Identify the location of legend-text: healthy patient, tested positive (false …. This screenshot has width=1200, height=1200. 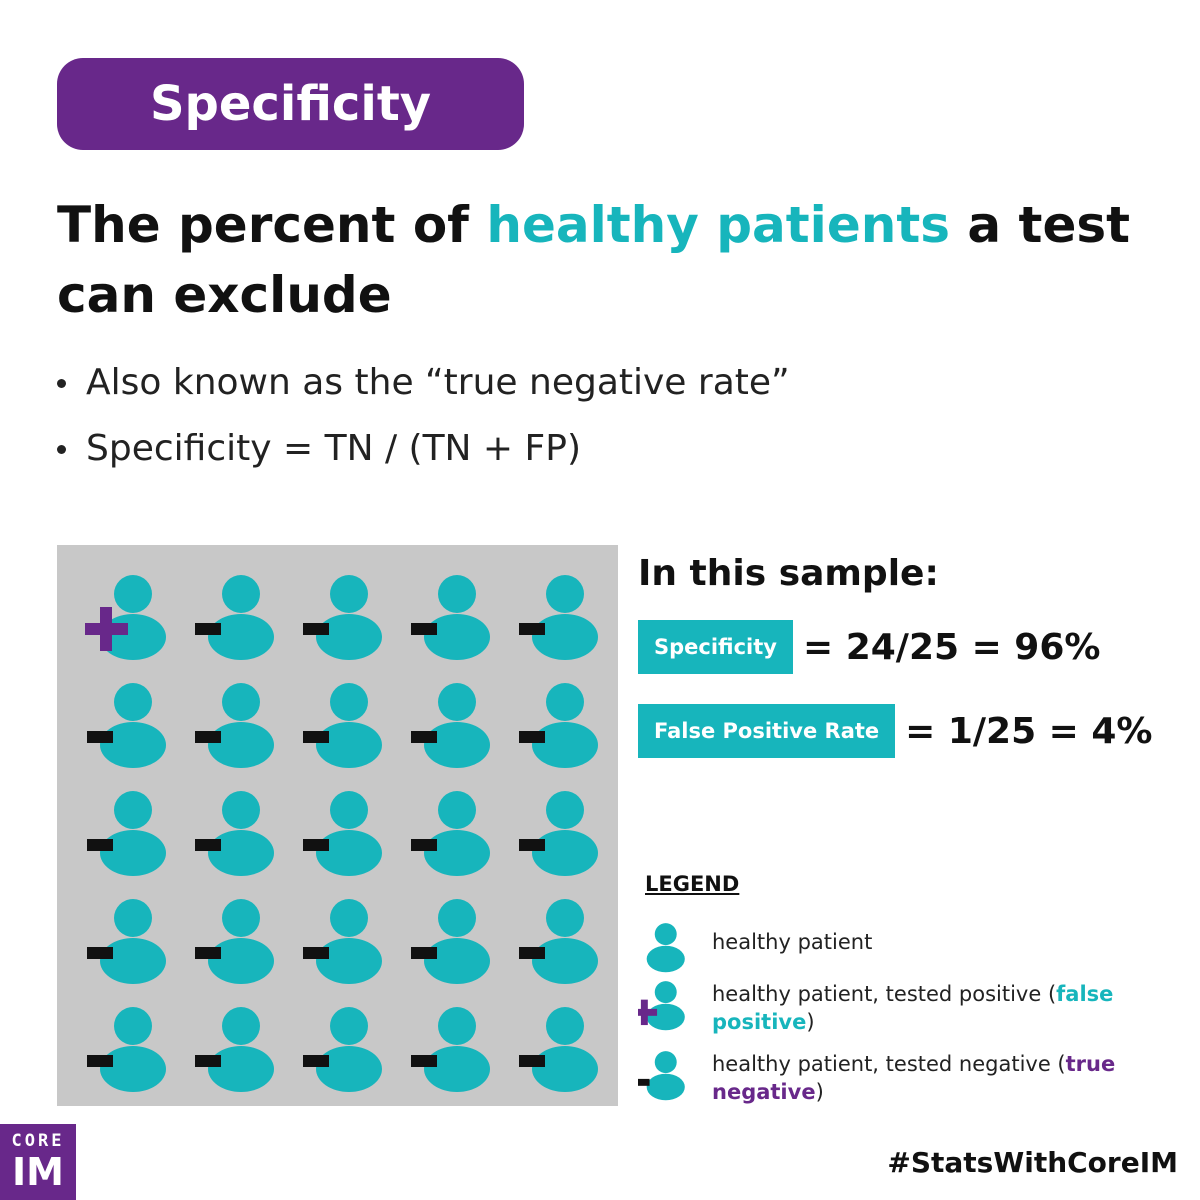
(922, 1008).